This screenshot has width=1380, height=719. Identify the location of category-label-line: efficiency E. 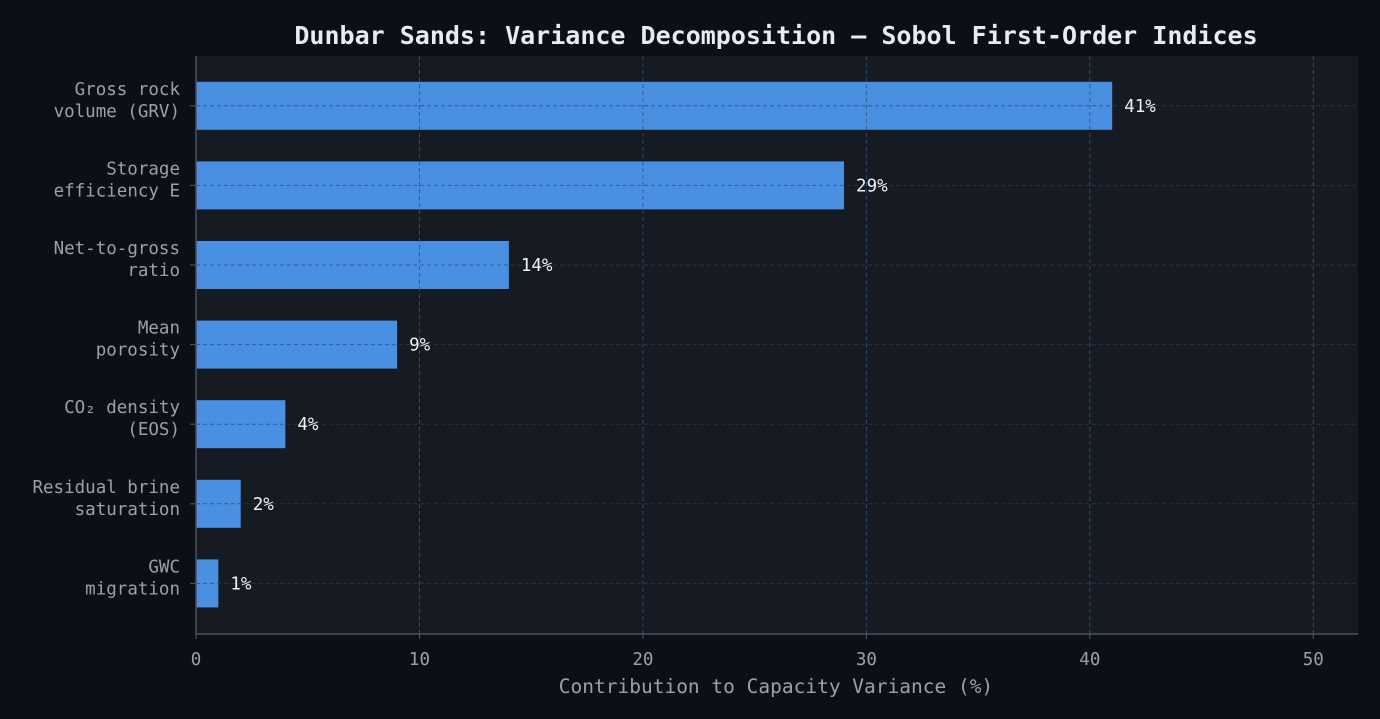
(117, 191).